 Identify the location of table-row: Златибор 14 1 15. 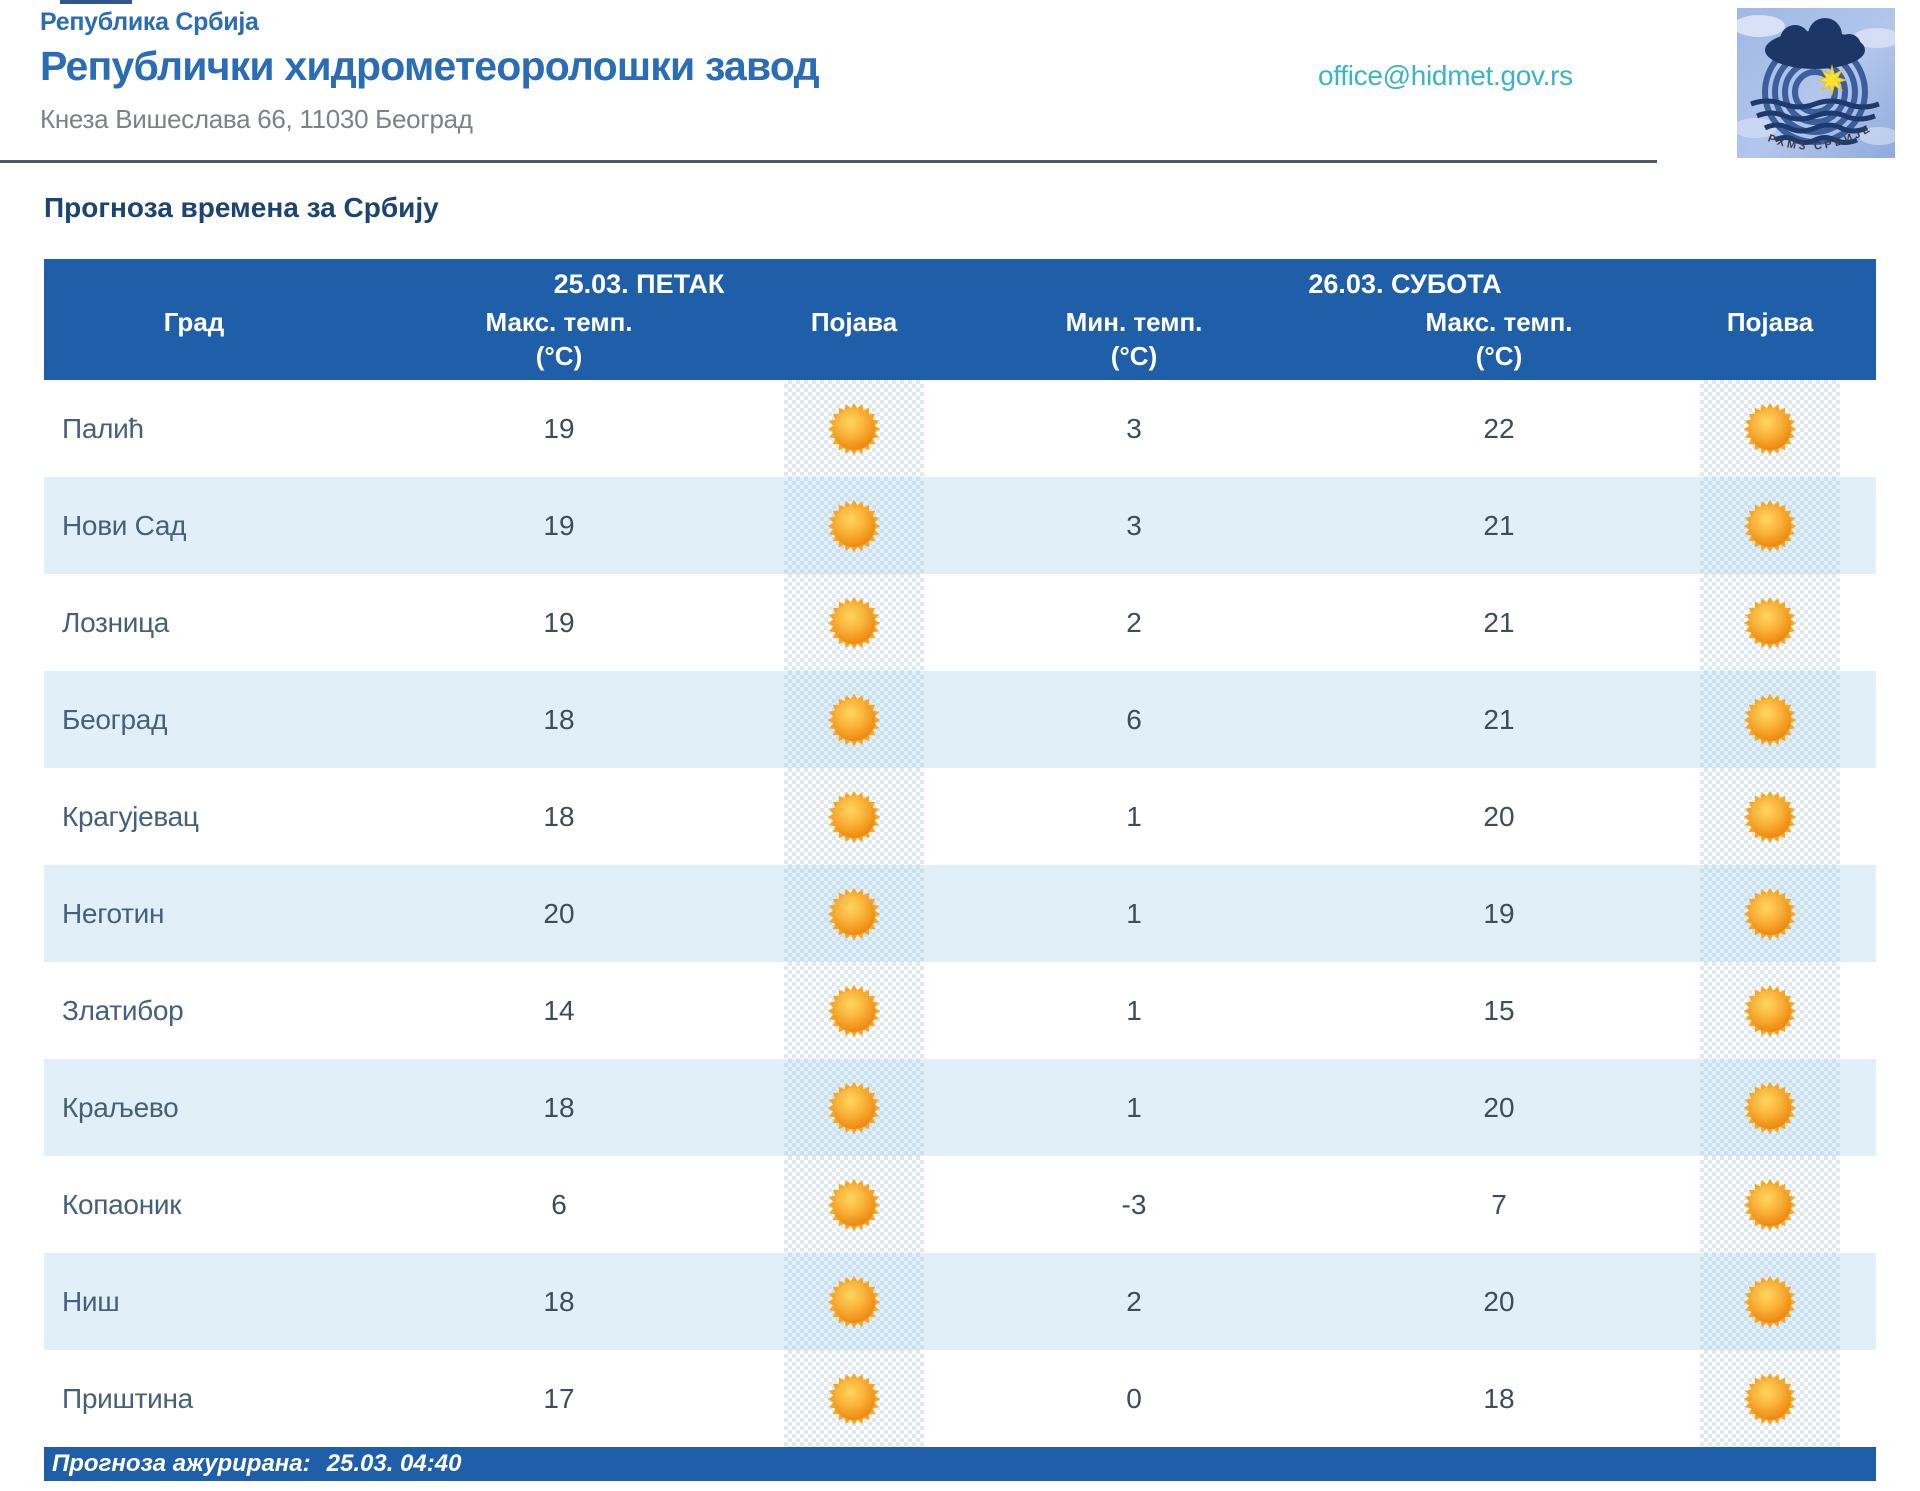
(960, 1010).